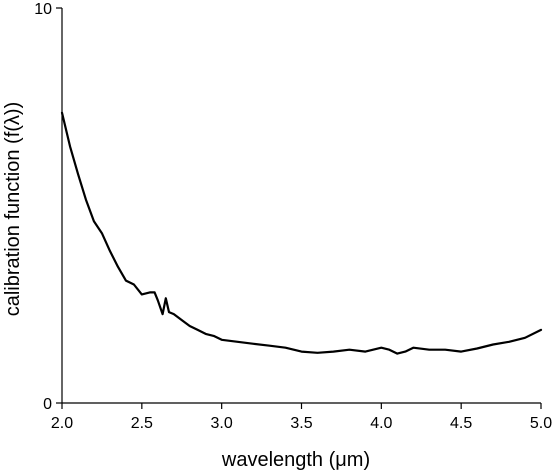  What do you see at coordinates (295, 460) in the screenshot?
I see `x-axis-title: wavelength (μm)` at bounding box center [295, 460].